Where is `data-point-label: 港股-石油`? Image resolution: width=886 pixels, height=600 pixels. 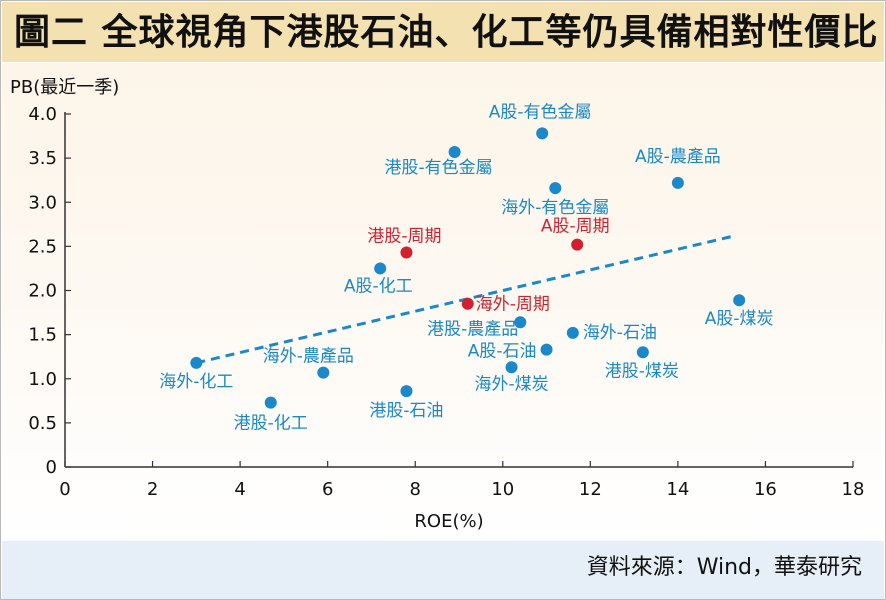
data-point-label: 港股-石油 is located at coordinates (406, 411).